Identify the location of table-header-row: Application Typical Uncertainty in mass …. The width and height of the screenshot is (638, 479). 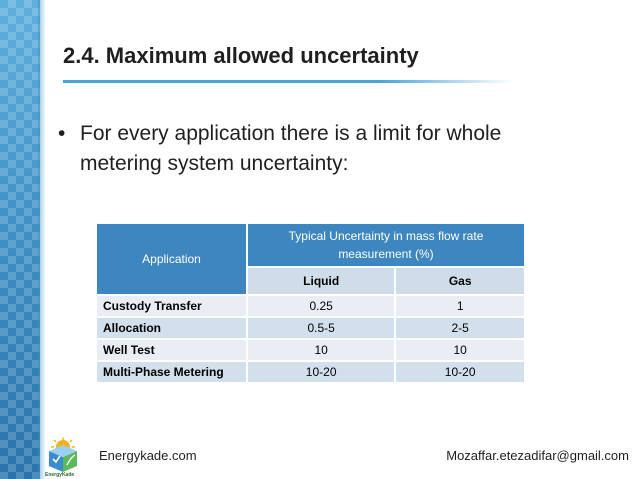
(310, 259).